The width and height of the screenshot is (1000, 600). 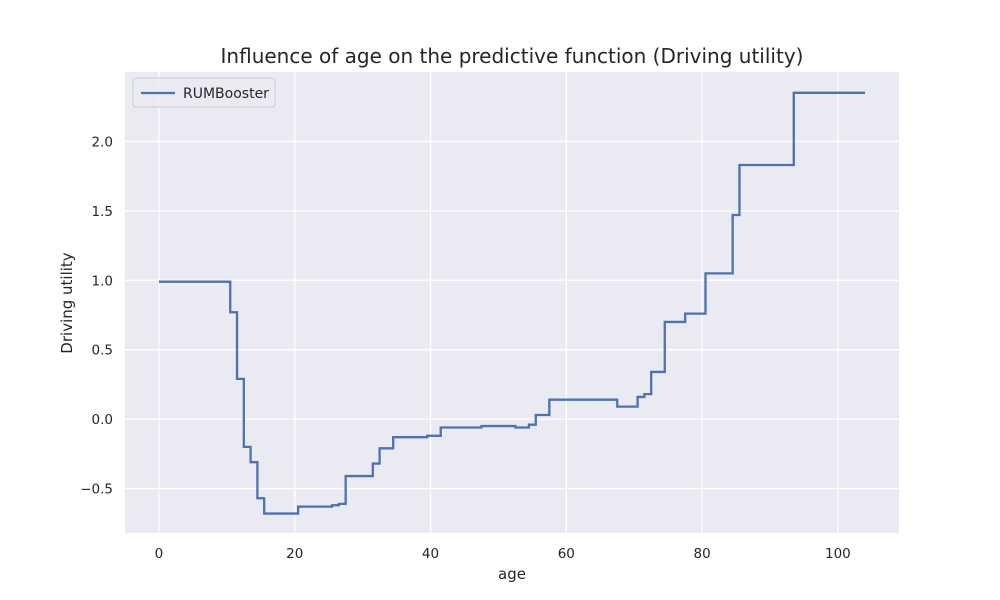 I want to click on y-tick-labels: −0.5 0.0 0.5 1.0 1.5 2.0, so click(x=96, y=315).